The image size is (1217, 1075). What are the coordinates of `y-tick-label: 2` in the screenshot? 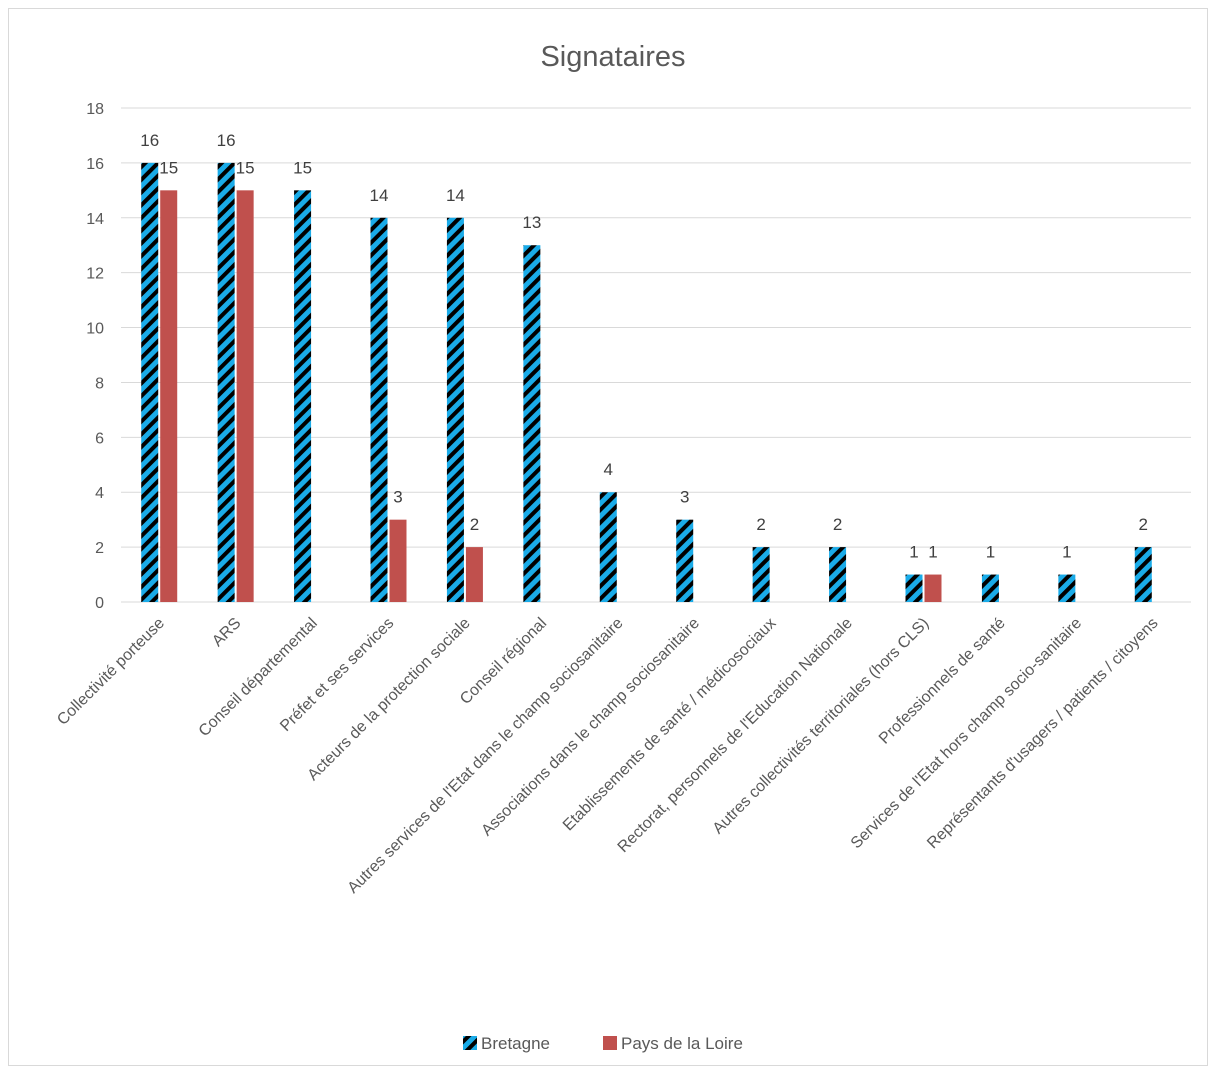 It's located at (99, 548).